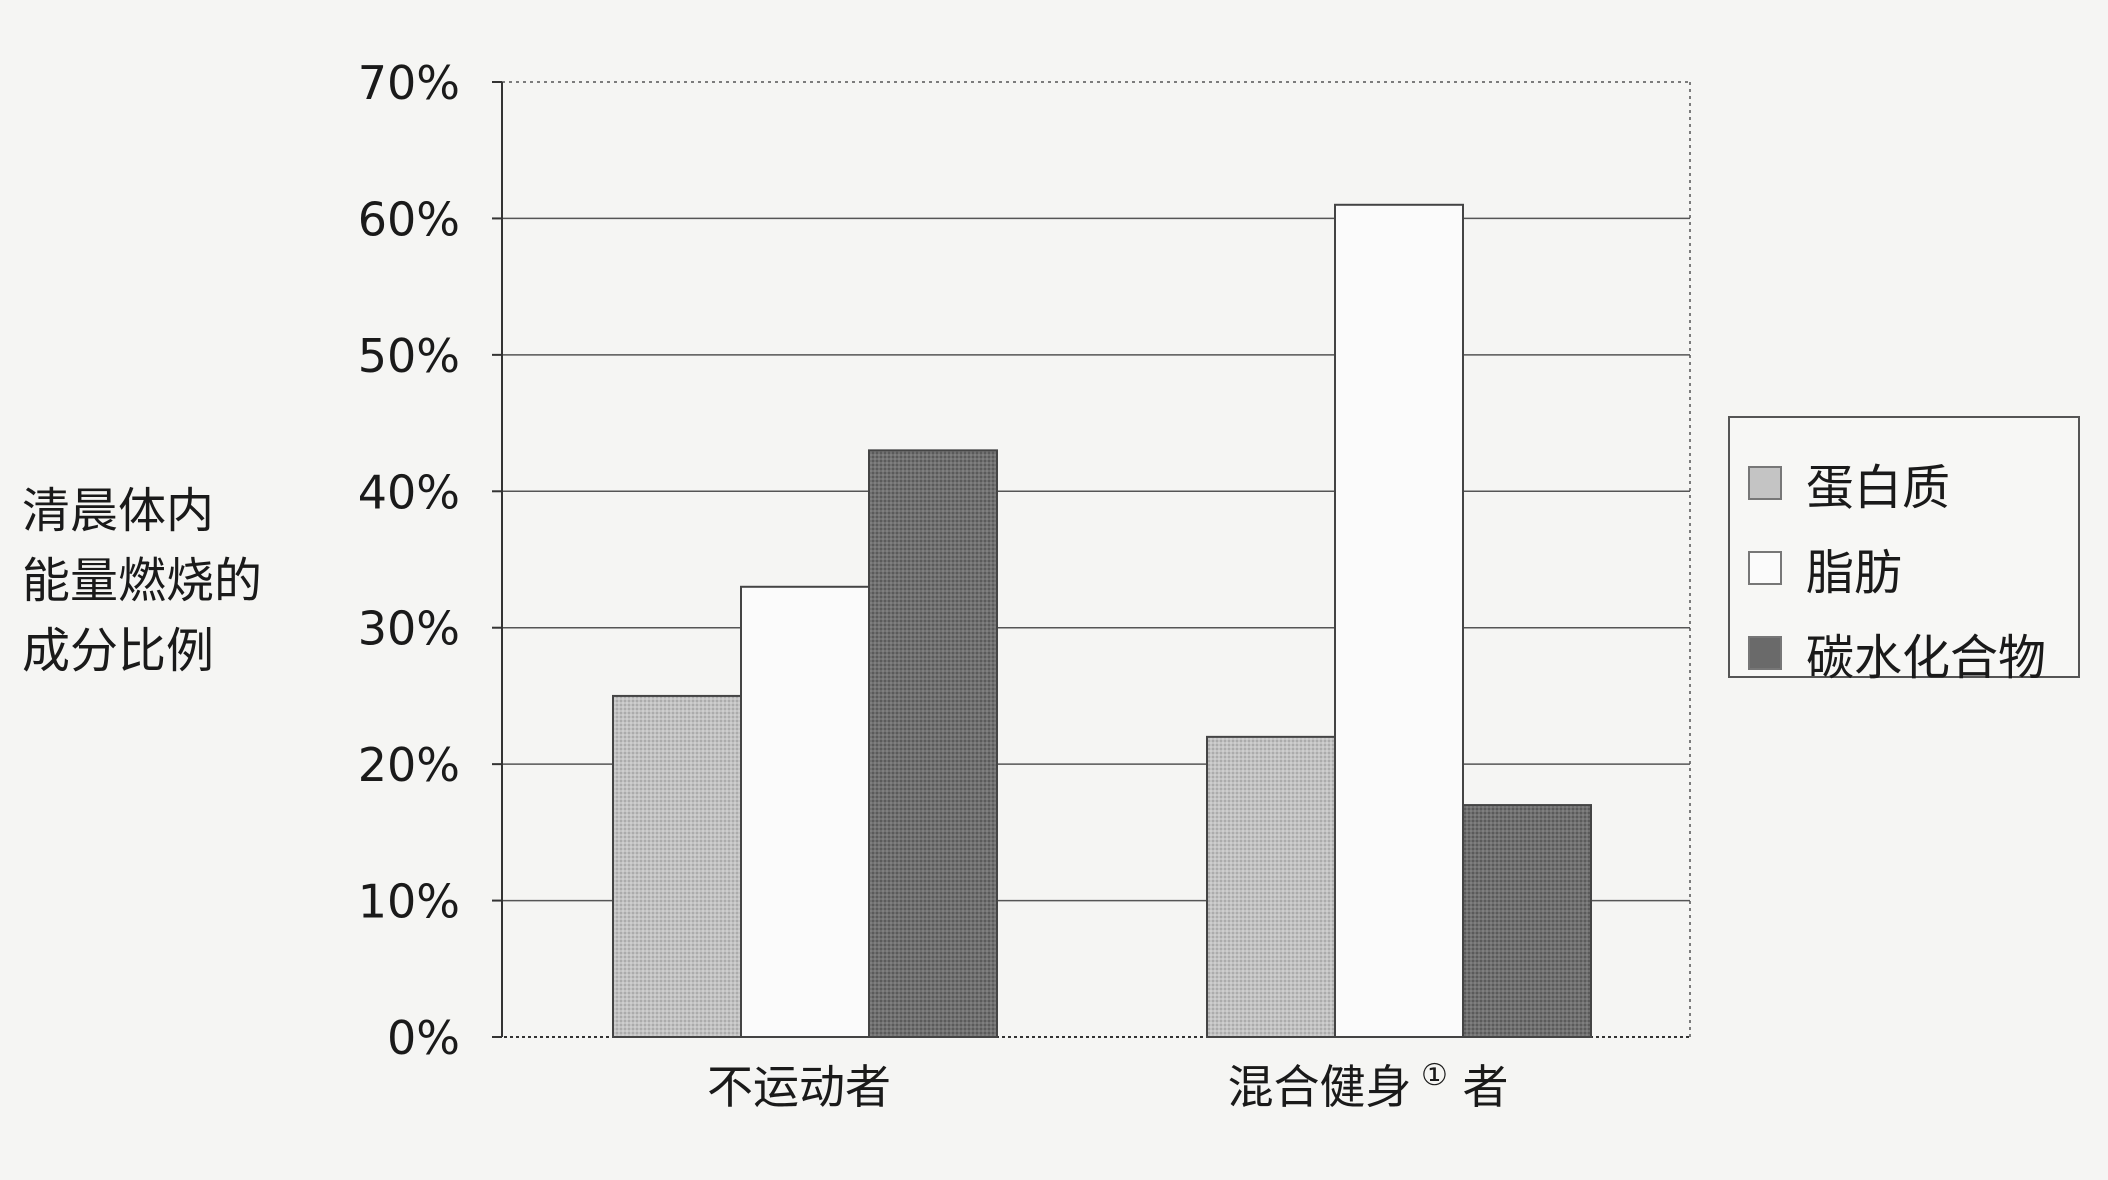 The width and height of the screenshot is (2108, 1180). Describe the element at coordinates (118, 651) in the screenshot. I see `y-axis-label-line-3: 成分比例` at that location.